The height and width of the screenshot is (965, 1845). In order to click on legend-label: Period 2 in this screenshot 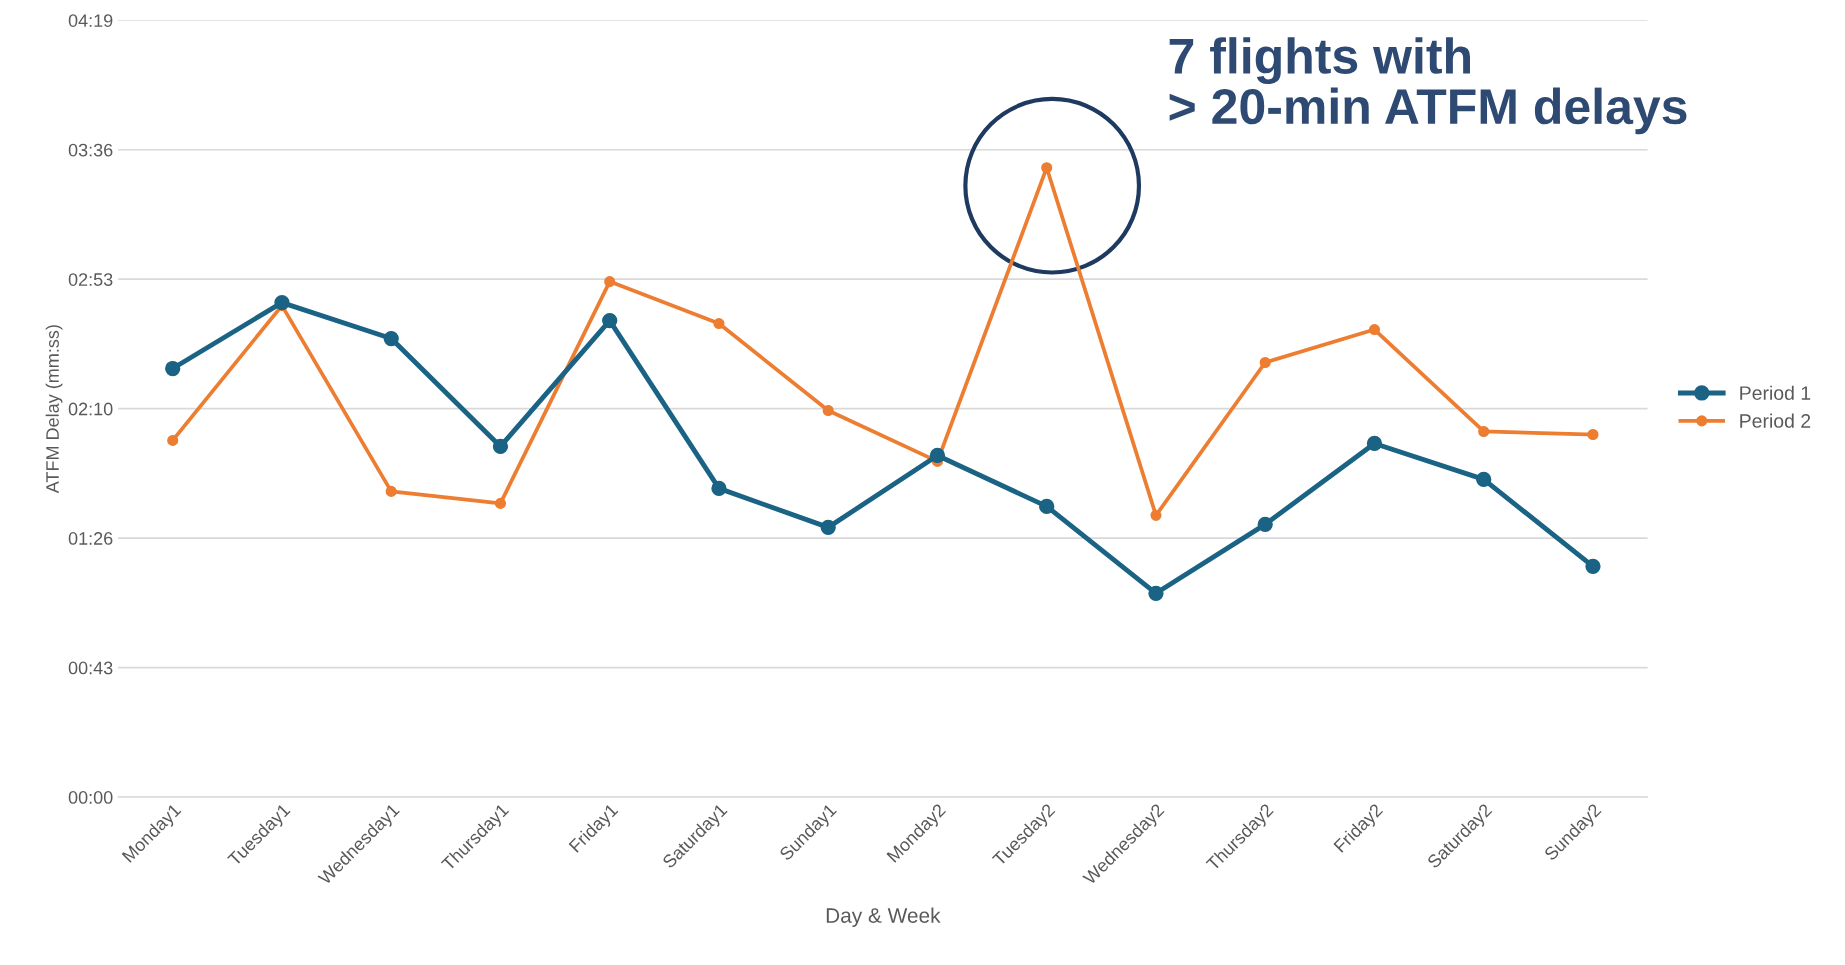, I will do `click(1775, 420)`.